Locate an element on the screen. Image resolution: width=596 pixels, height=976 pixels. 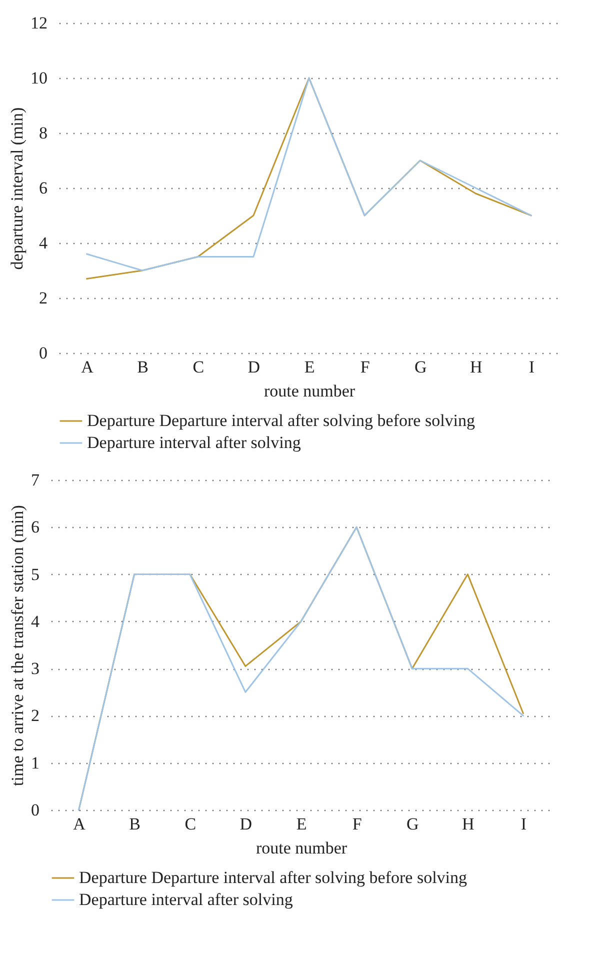
y-tick-label: 7 is located at coordinates (35, 480).